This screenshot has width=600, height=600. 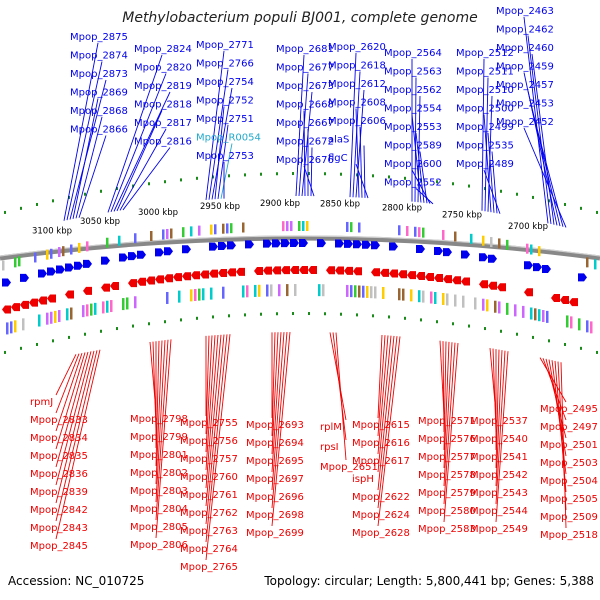 I want to click on reverse-gene-label: Mpop_2576, so click(x=447, y=439).